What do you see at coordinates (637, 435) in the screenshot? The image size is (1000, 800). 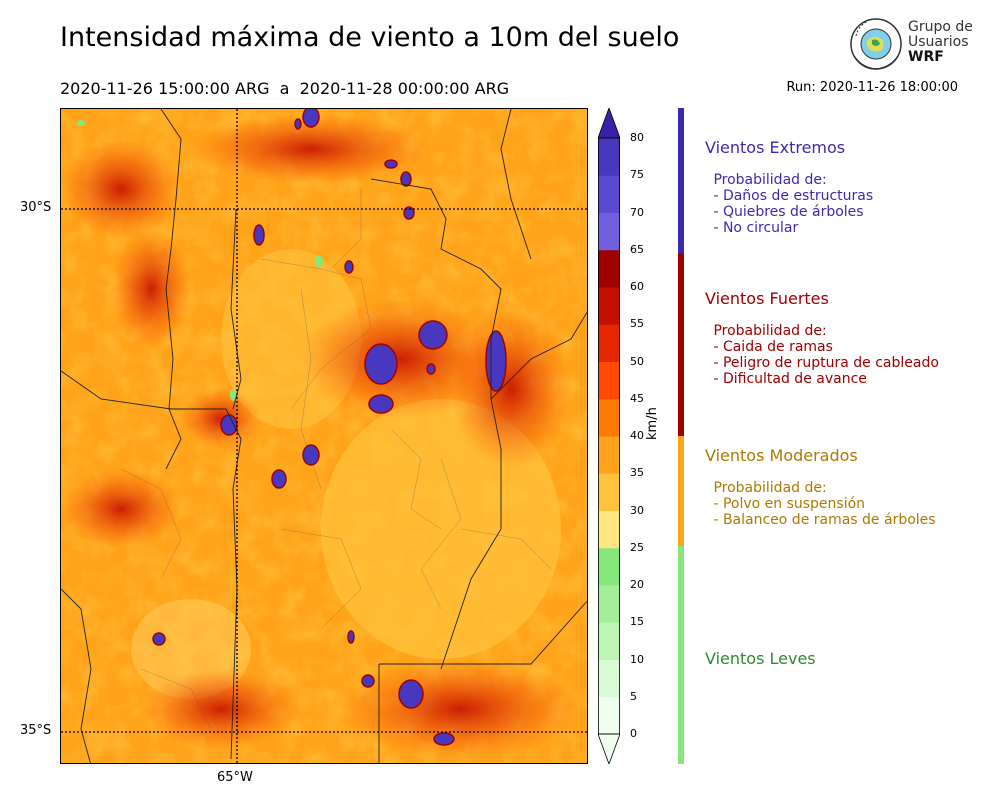 I see `colorbar-tick-label: 40` at bounding box center [637, 435].